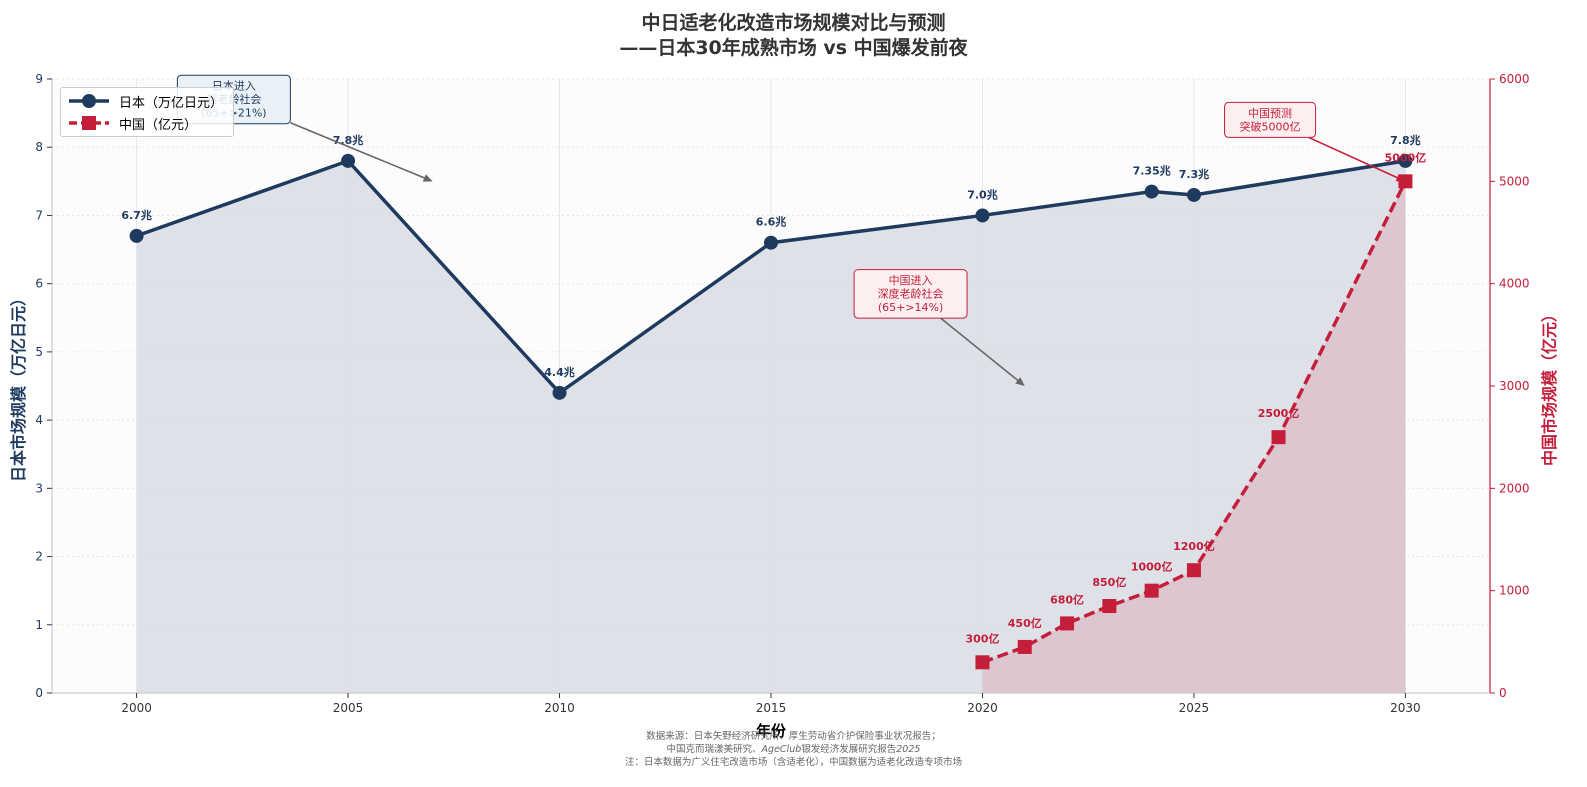 The height and width of the screenshot is (787, 1587). I want to click on y-left-tick-label: 2, so click(39, 557).